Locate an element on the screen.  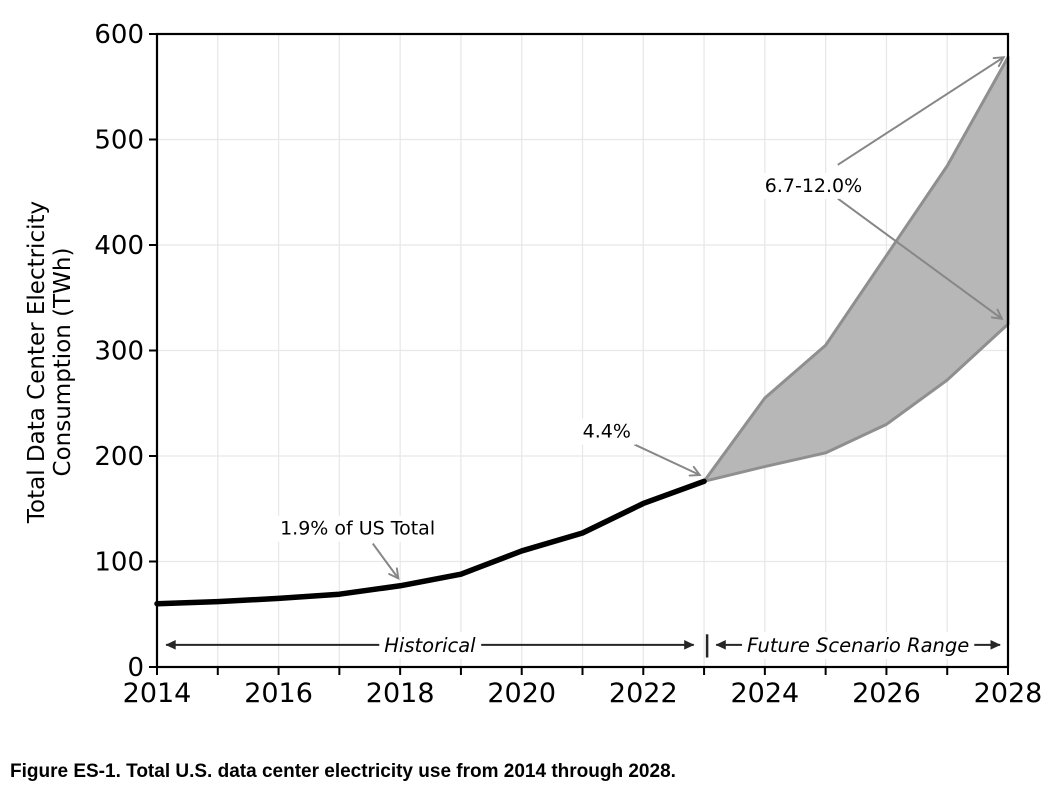
x-tick-label: 2024 is located at coordinates (764, 693).